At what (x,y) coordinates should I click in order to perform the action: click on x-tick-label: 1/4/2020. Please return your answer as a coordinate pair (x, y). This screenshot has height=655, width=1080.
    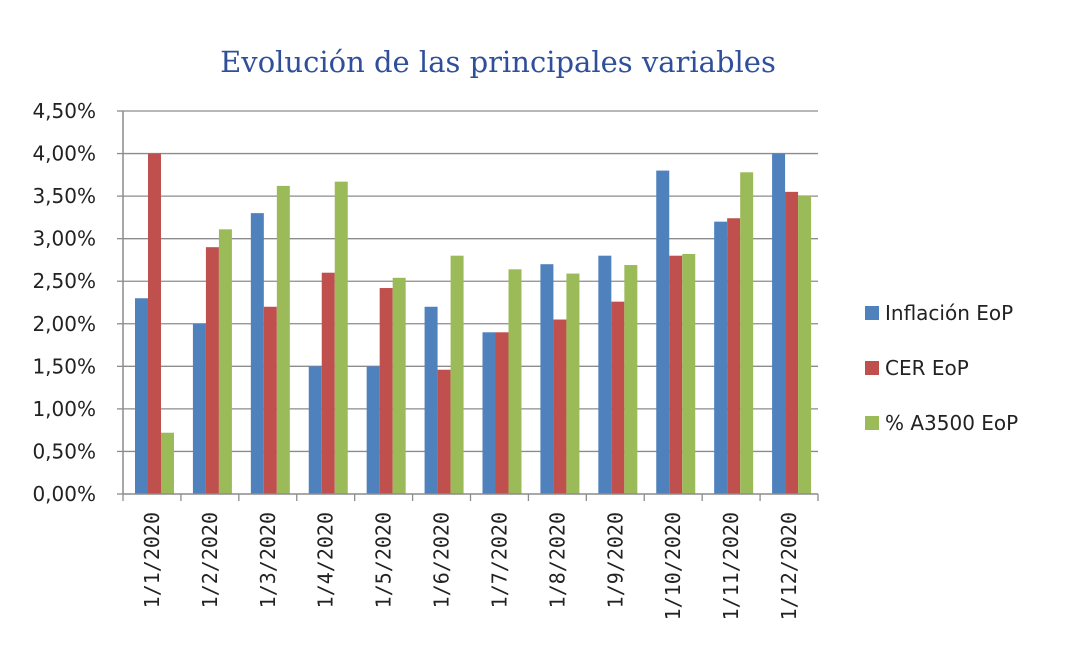
    Looking at the image, I should click on (326, 560).